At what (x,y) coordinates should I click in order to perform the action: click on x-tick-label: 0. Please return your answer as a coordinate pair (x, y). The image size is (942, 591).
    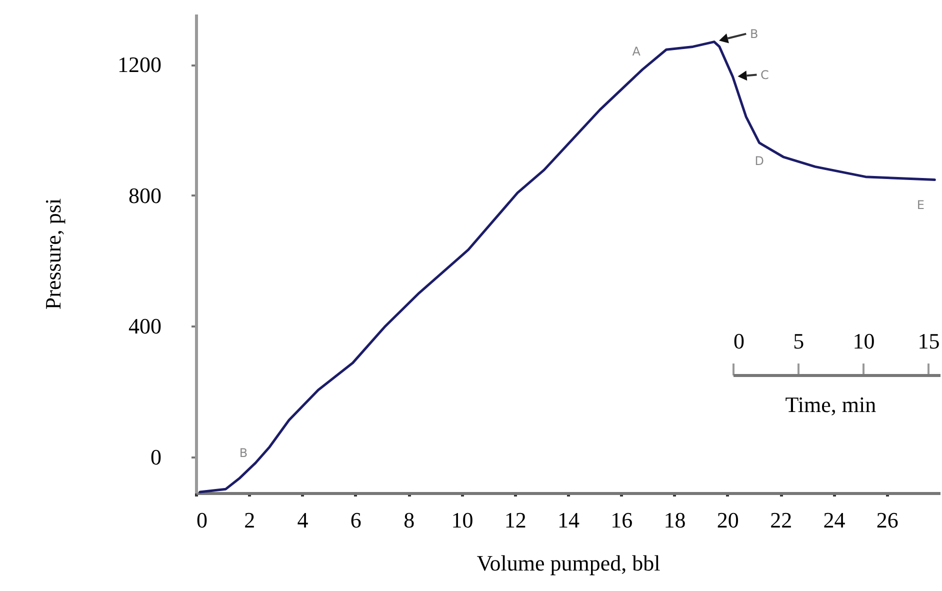
    Looking at the image, I should click on (202, 520).